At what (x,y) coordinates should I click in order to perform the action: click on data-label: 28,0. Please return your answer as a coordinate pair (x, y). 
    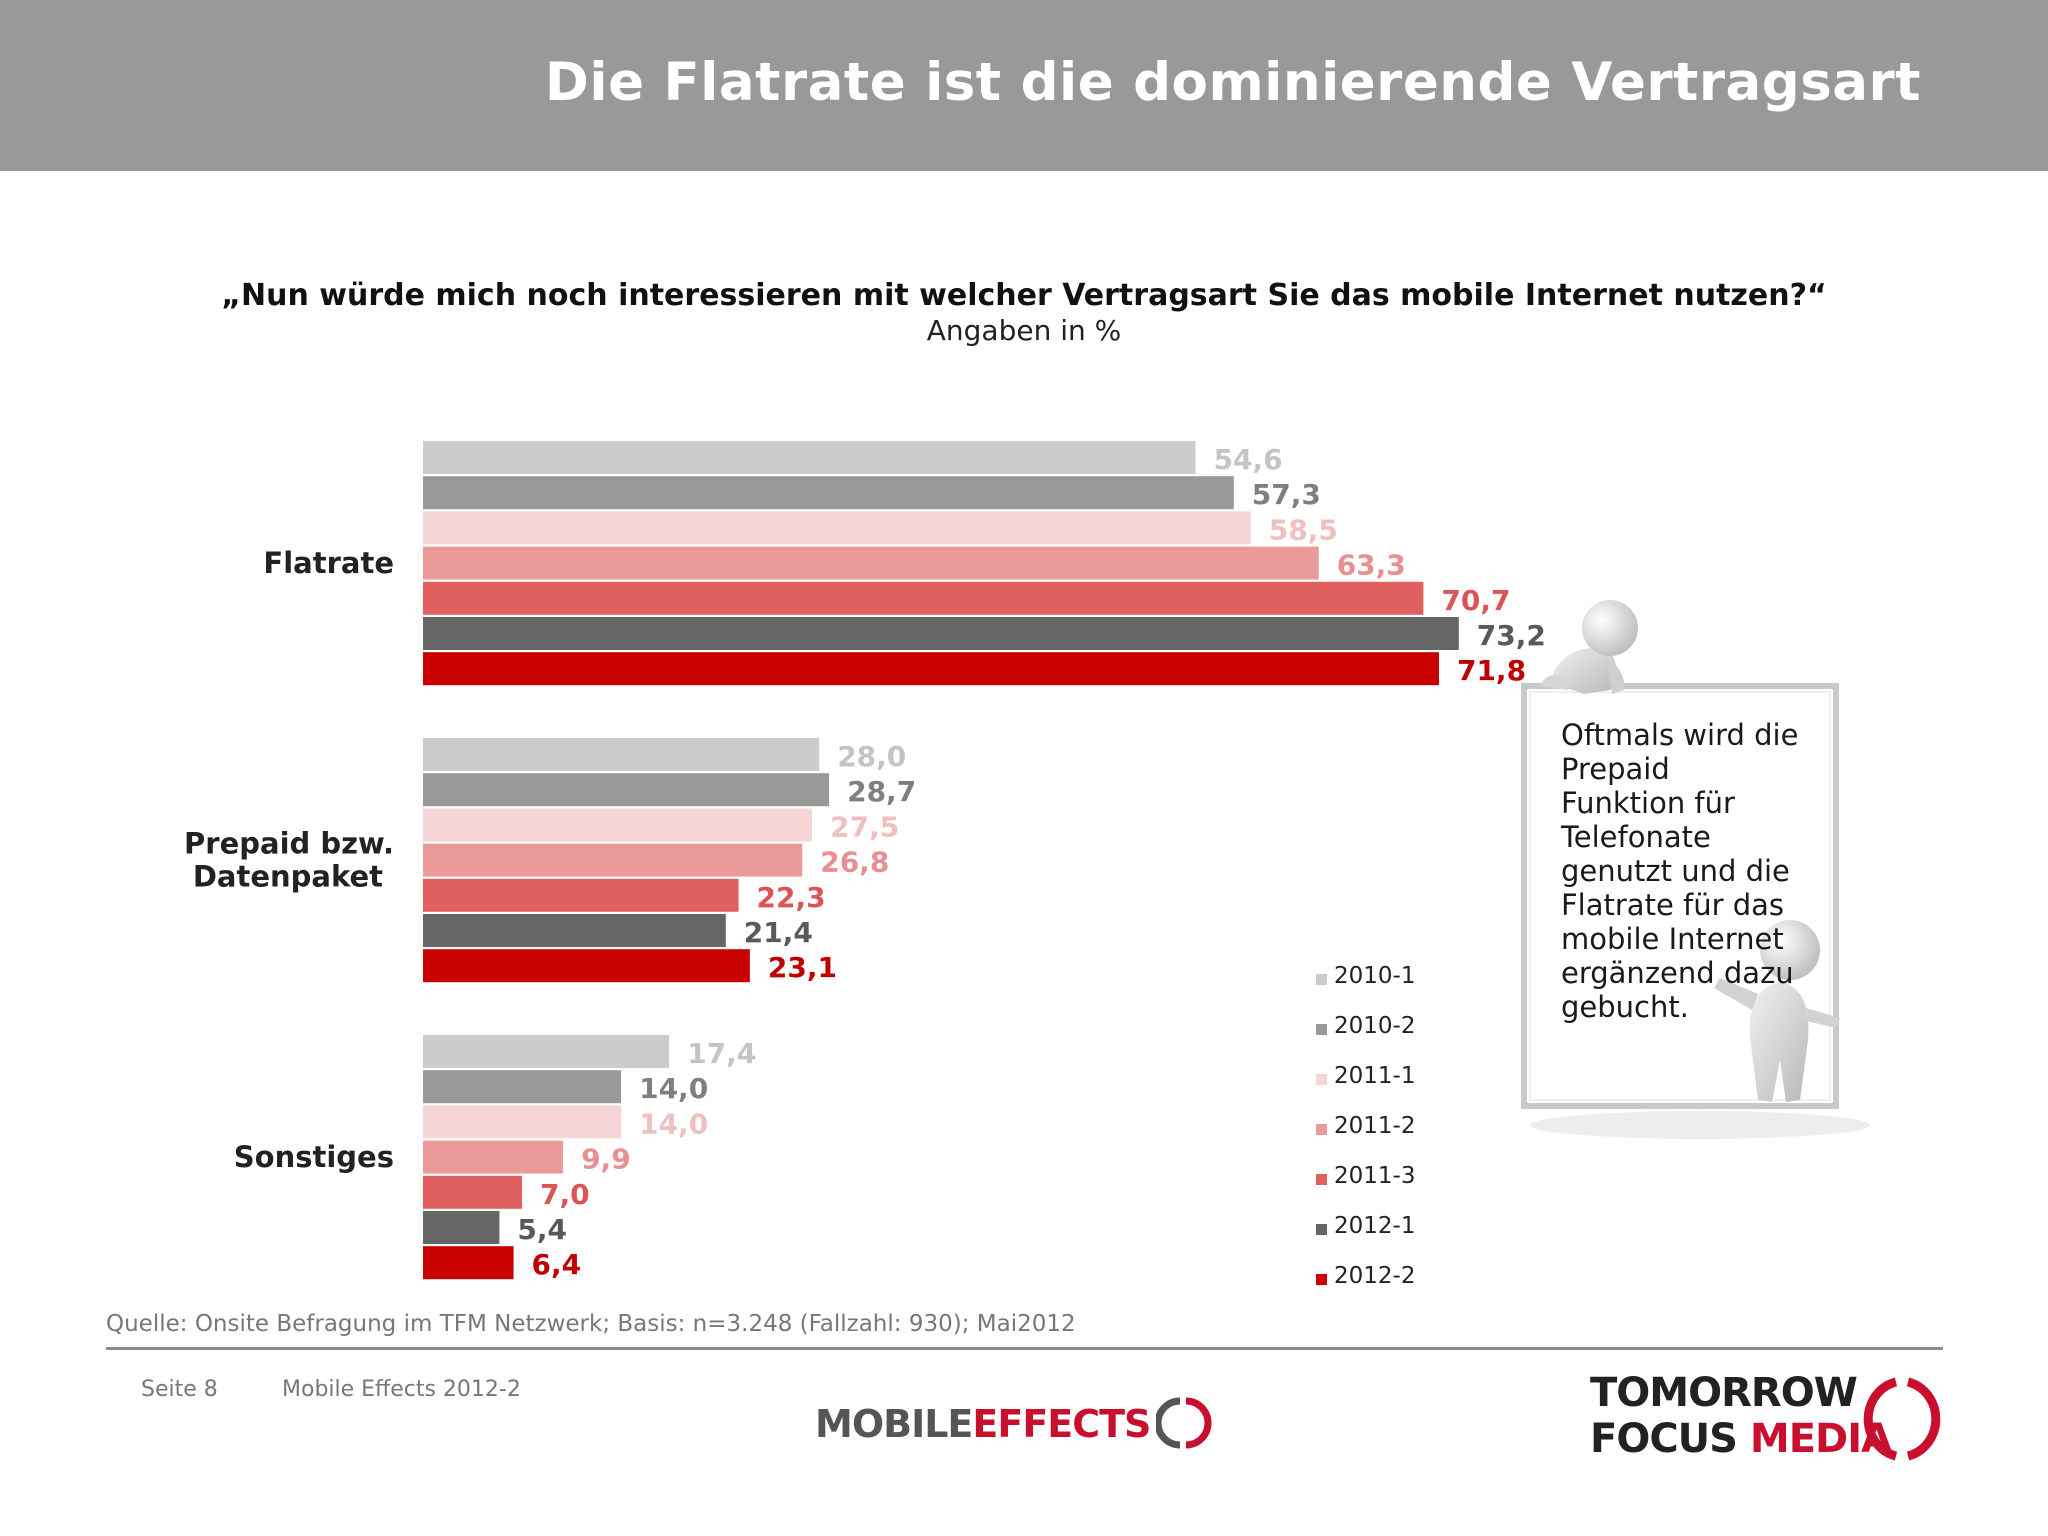
    Looking at the image, I should click on (871, 756).